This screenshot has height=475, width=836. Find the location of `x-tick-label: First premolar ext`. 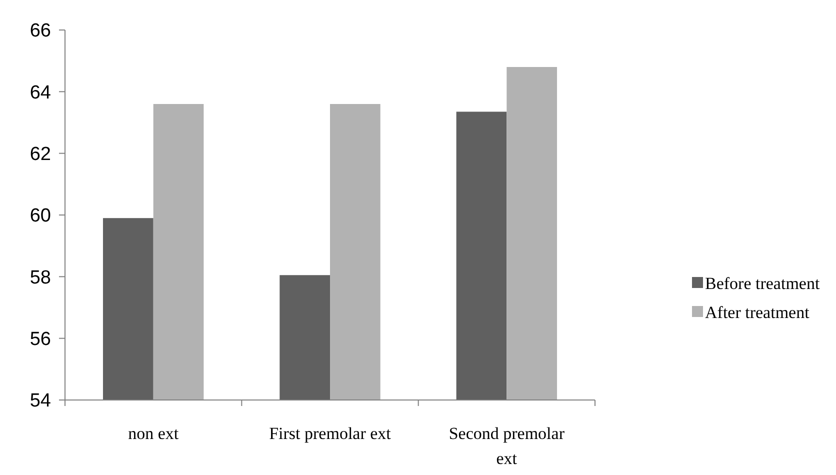

x-tick-label: First premolar ext is located at coordinates (330, 433).